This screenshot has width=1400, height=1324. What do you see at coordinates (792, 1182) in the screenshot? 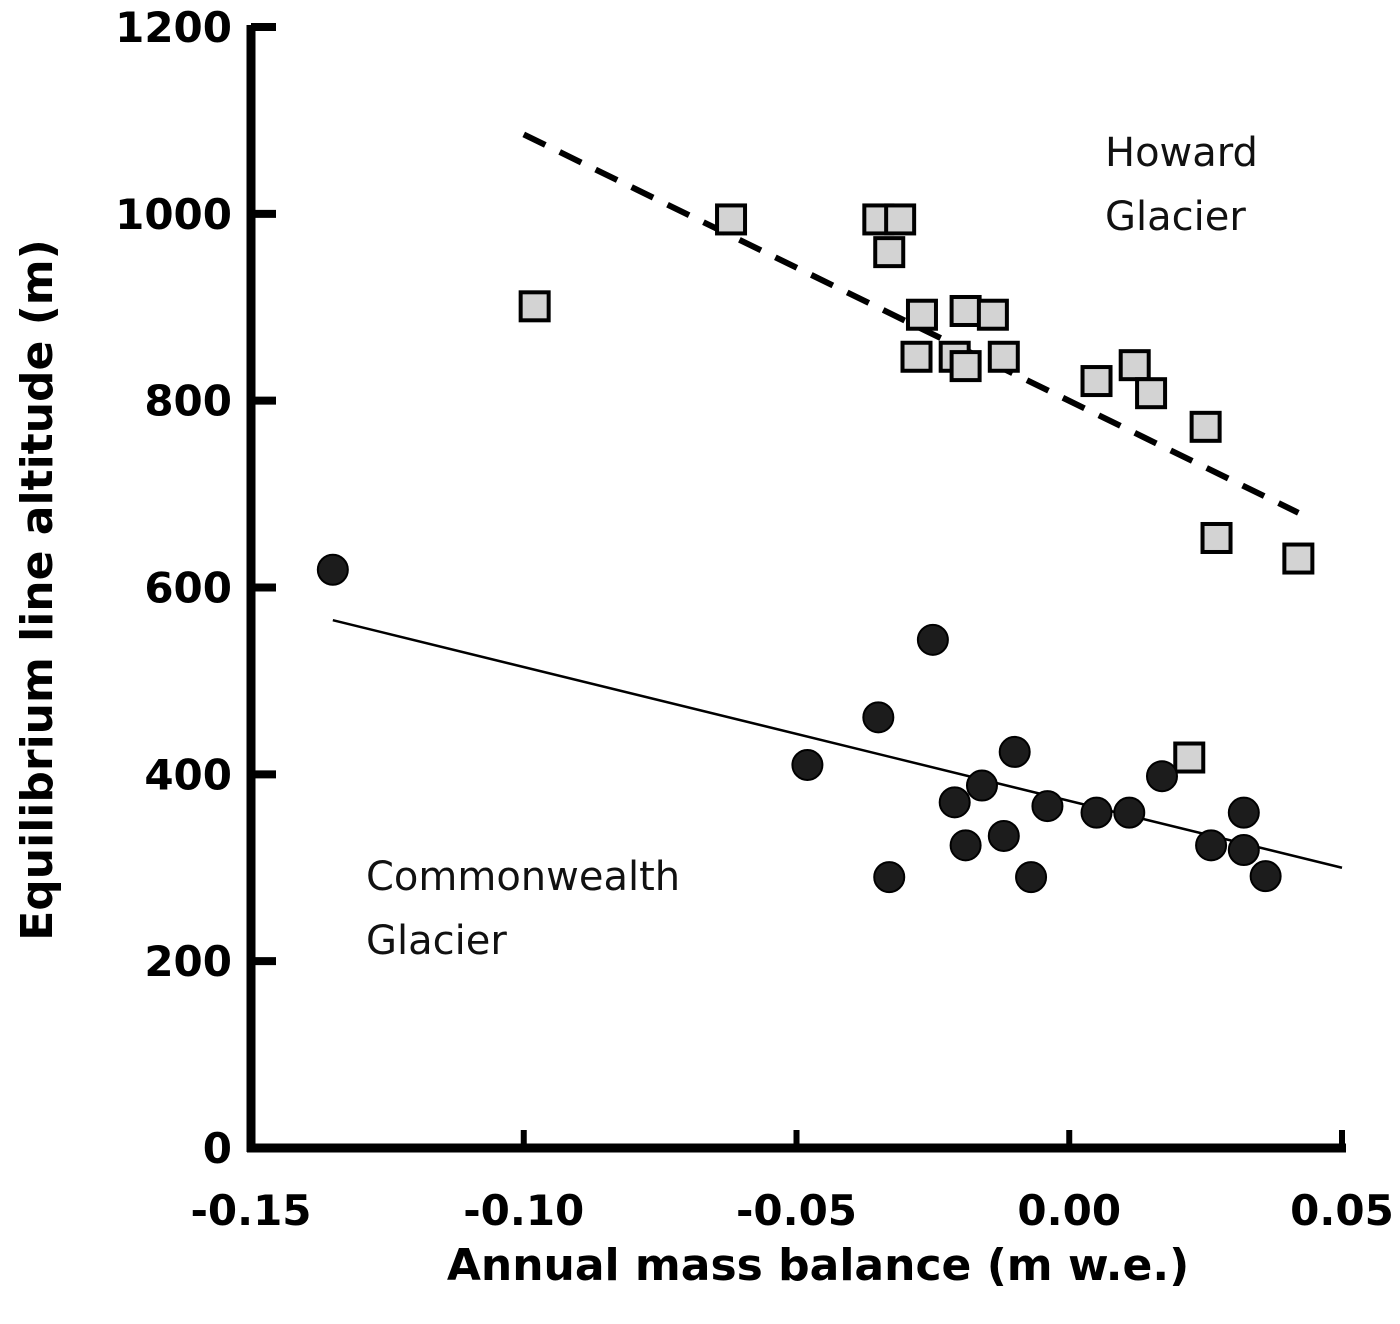
I see `x-ticks: -0.15 -0.10 -0.05 0.00 0.05` at bounding box center [792, 1182].